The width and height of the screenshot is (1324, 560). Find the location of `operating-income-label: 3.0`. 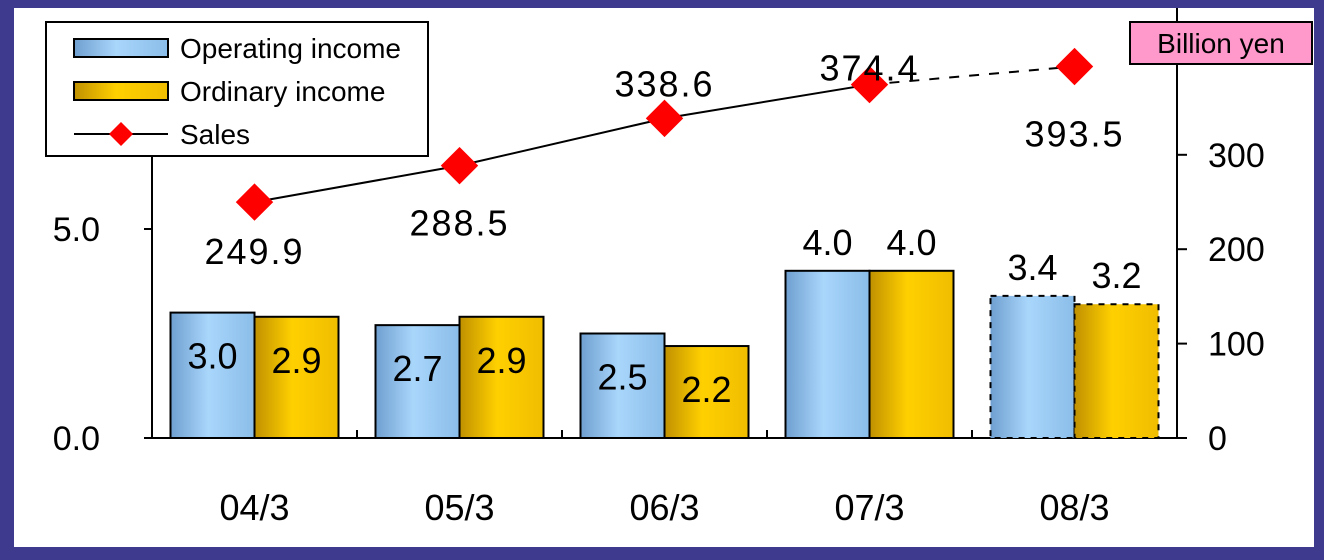

operating-income-label: 3.0 is located at coordinates (212, 356).